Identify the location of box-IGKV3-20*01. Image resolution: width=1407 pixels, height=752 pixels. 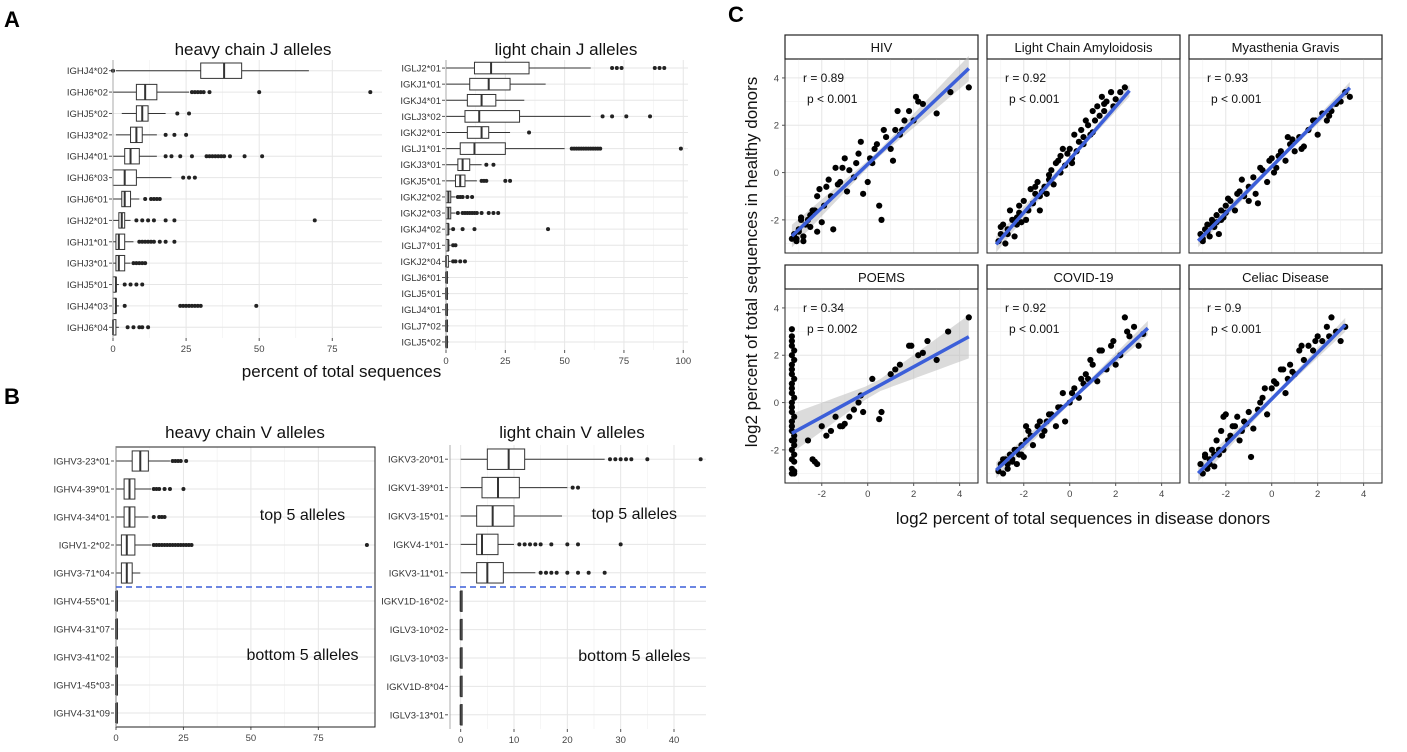
(581, 459).